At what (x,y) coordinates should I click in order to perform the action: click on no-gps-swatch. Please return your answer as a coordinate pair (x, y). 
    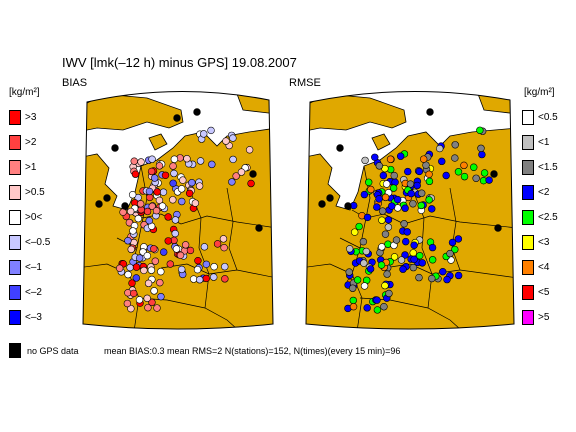
    Looking at the image, I should click on (15, 350).